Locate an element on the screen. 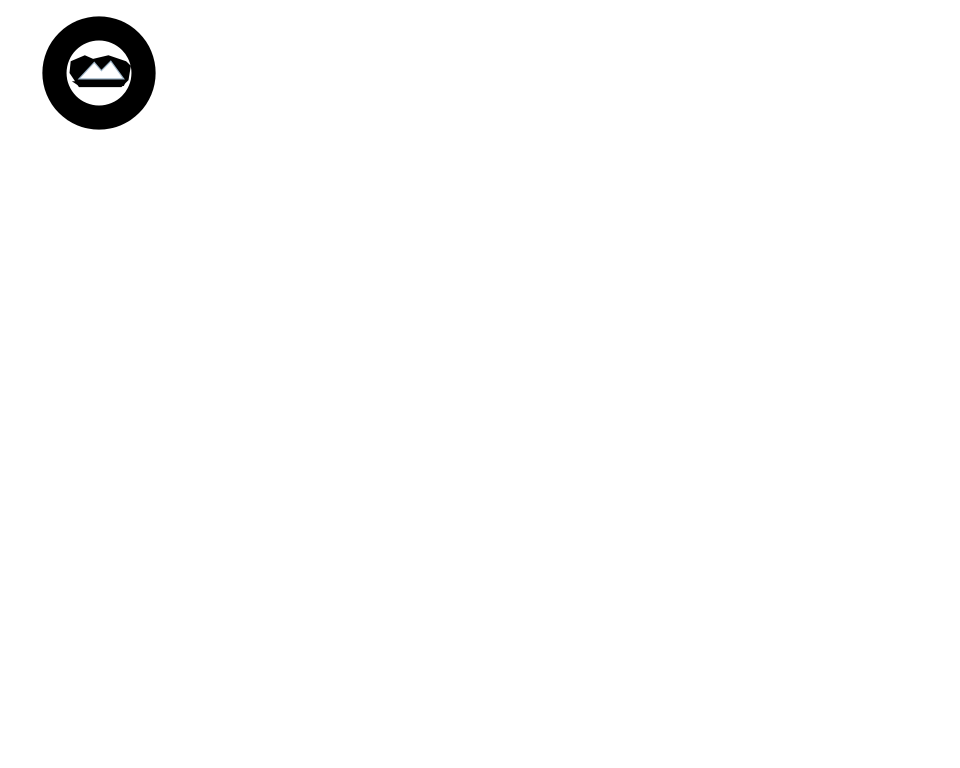 This screenshot has height=768, width=960. odf-logo is located at coordinates (99, 73).